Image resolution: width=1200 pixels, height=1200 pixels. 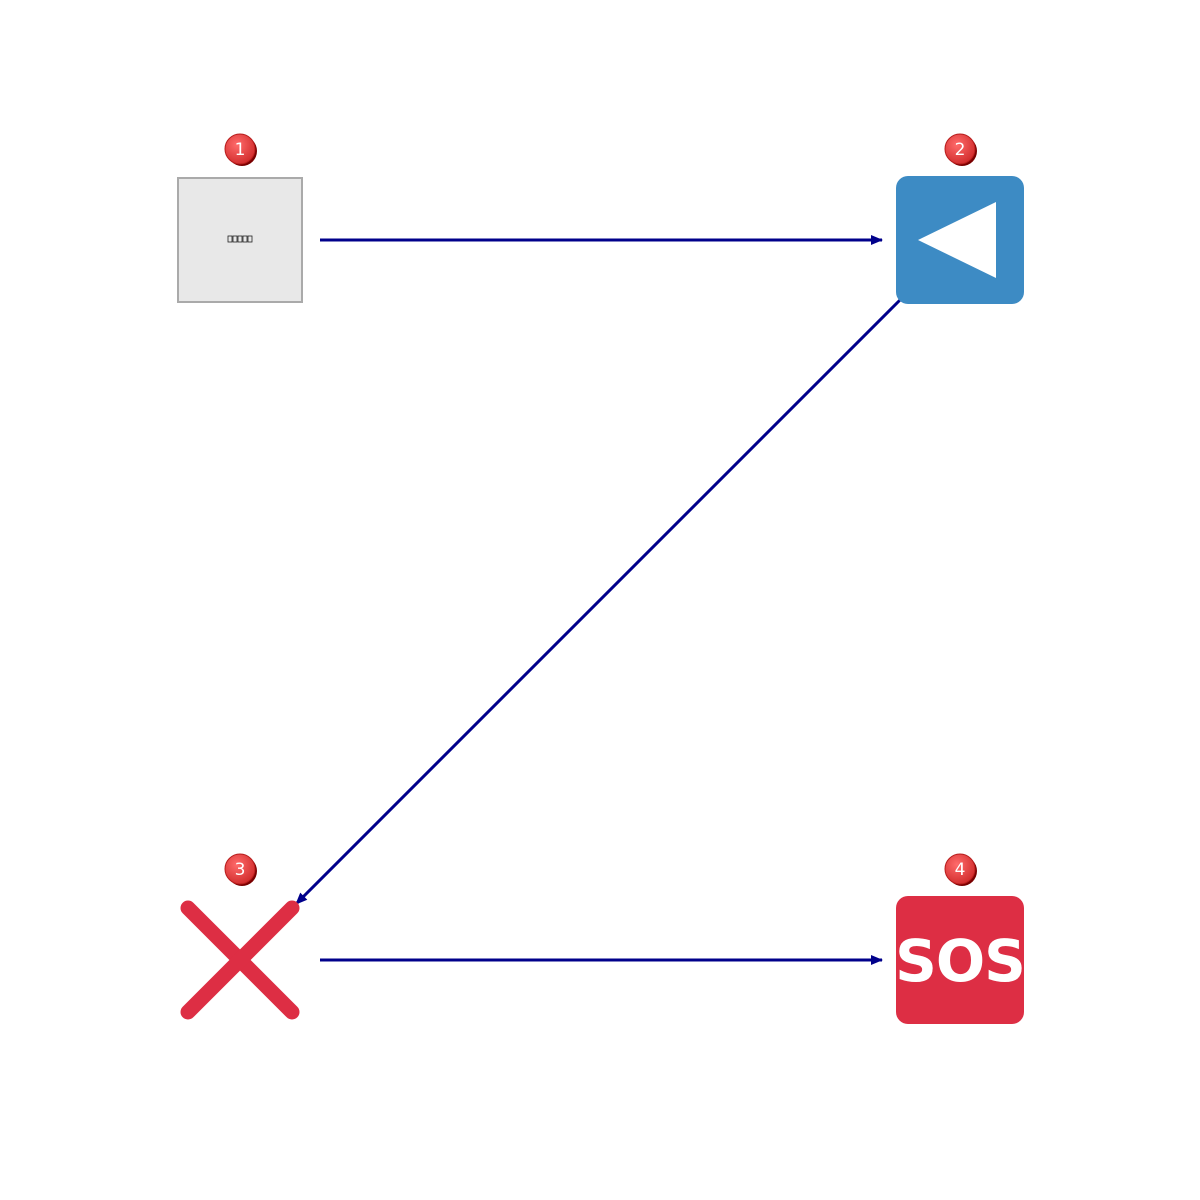 I want to click on badge-3: 3, so click(x=240, y=869).